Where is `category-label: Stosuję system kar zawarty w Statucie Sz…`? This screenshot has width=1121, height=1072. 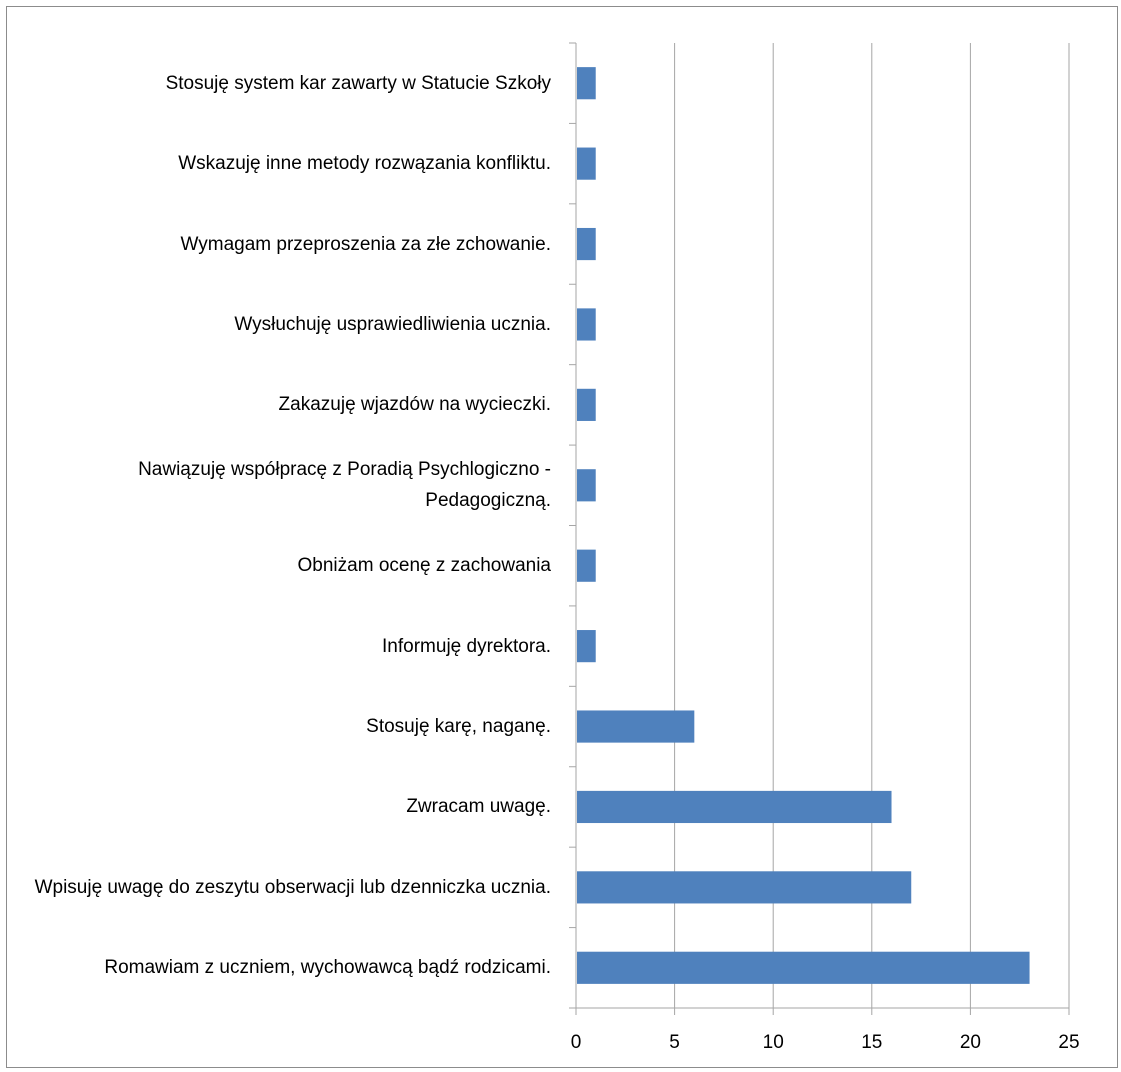 category-label: Stosuję system kar zawarty w Statucie Sz… is located at coordinates (358, 83).